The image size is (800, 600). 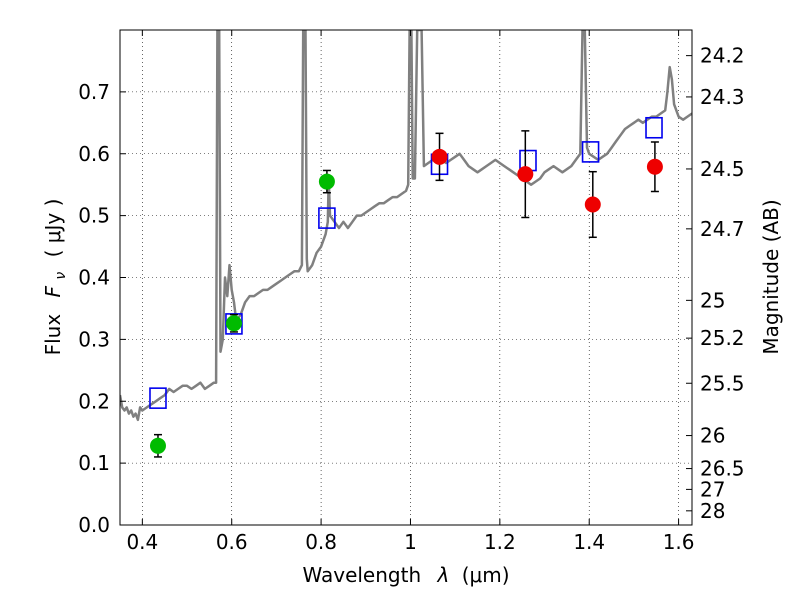 I want to click on magnitude-tick-label: 25, so click(x=712, y=300).